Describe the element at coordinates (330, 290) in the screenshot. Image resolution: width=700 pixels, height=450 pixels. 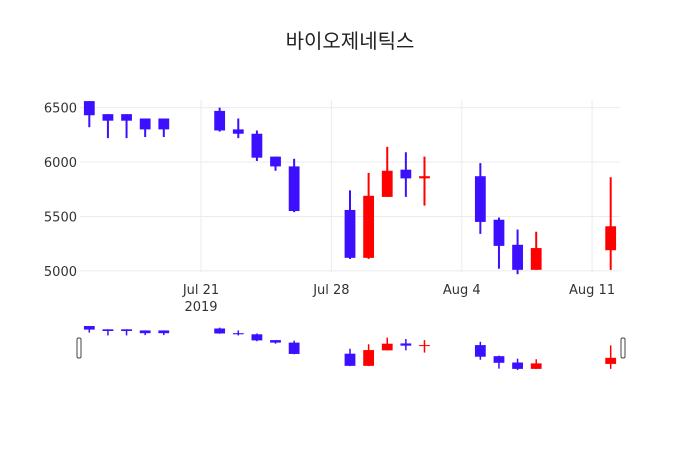
I see `x-tick-label: Jul 28` at that location.